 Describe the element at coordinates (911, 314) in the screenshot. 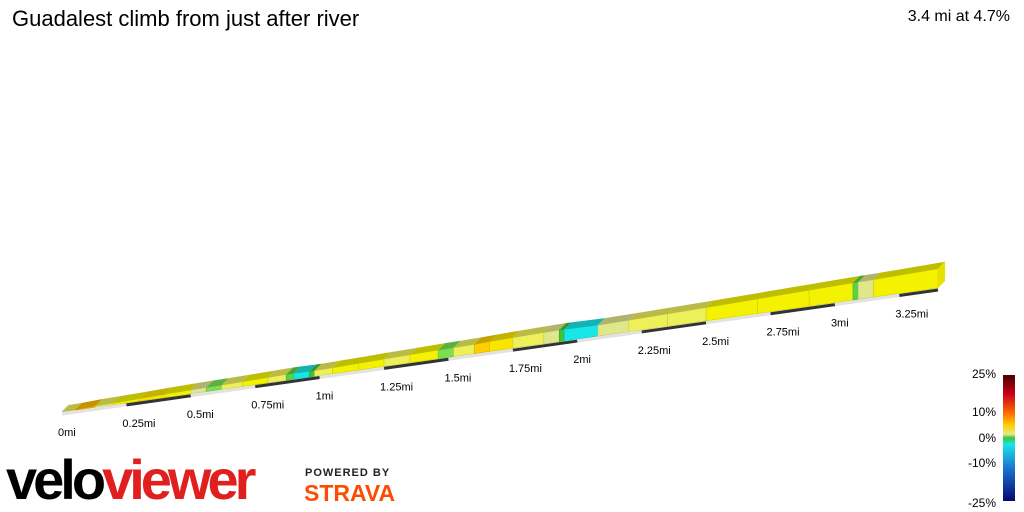

I see `x-tick-label: 3.25mi` at that location.